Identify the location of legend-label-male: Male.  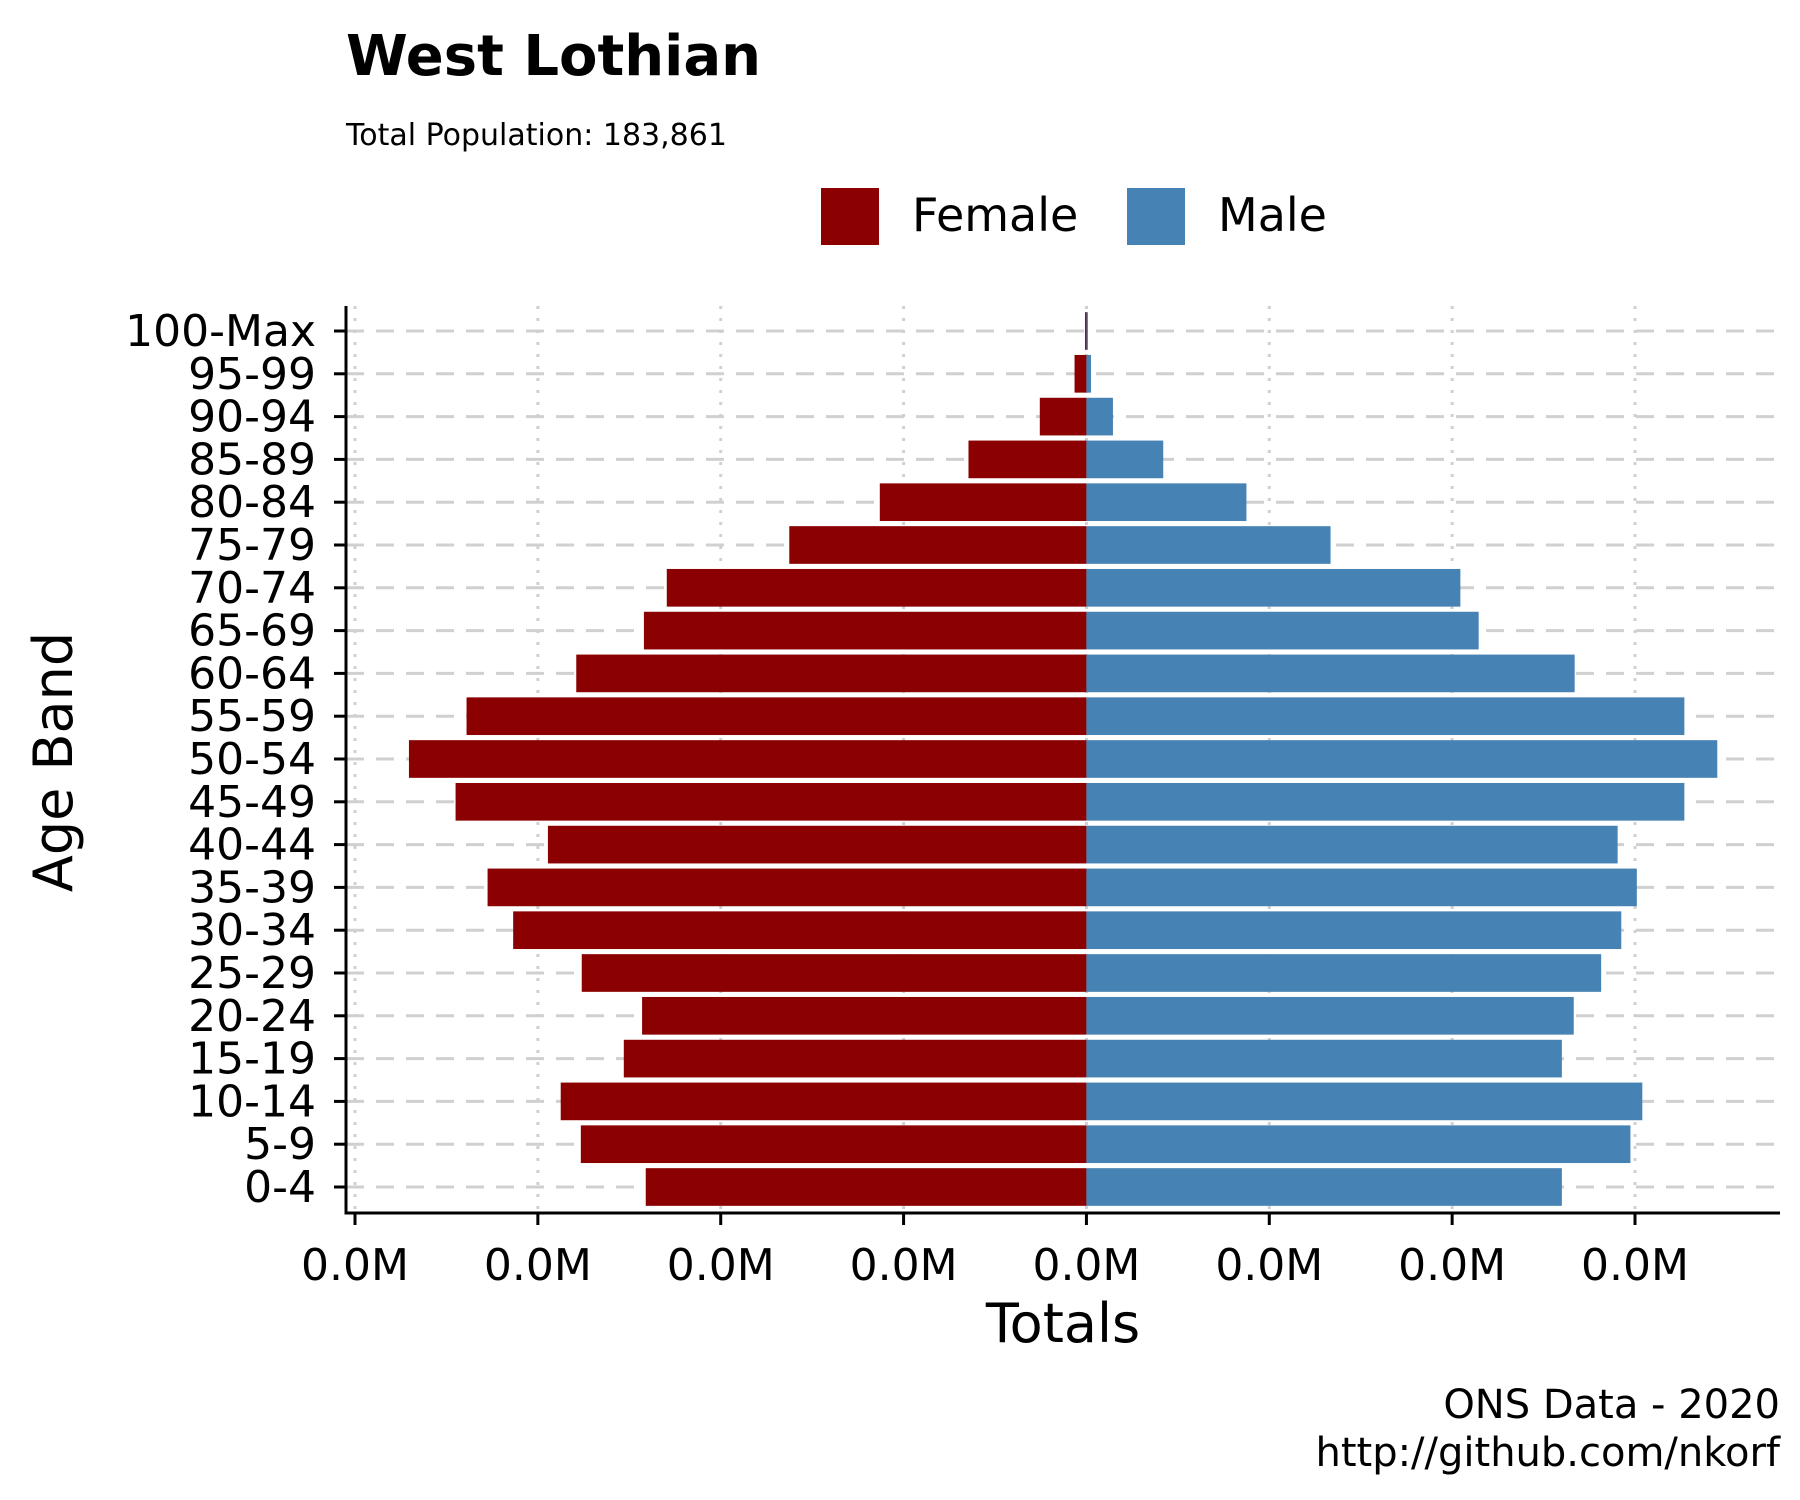
(1272, 215).